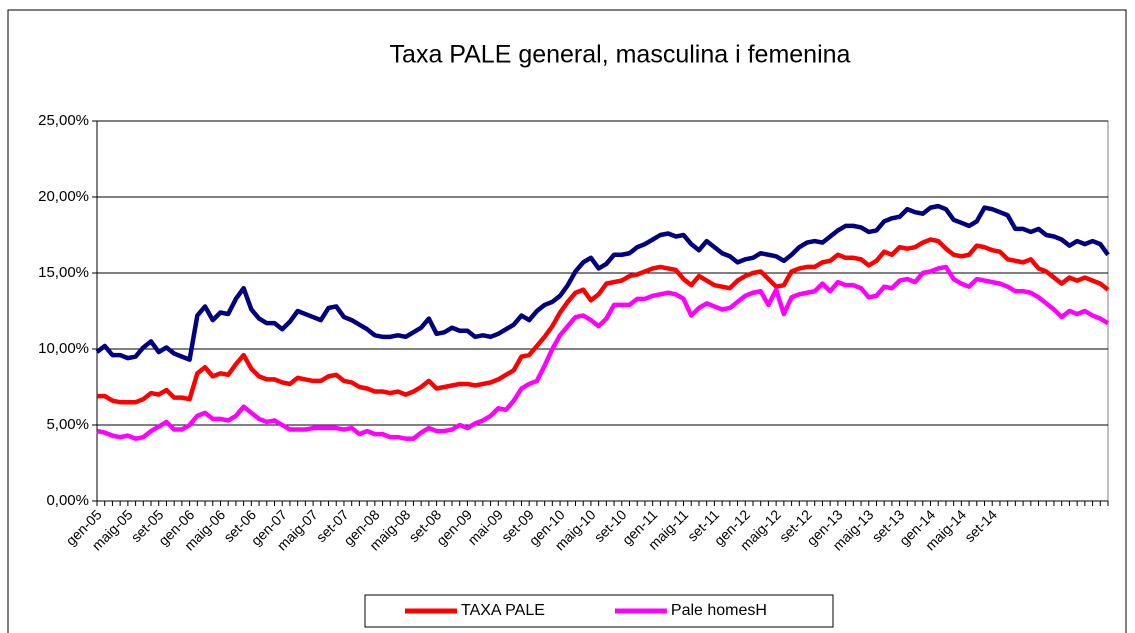 The height and width of the screenshot is (633, 1135). What do you see at coordinates (67, 424) in the screenshot?
I see `y-tick-label: 5,00%` at bounding box center [67, 424].